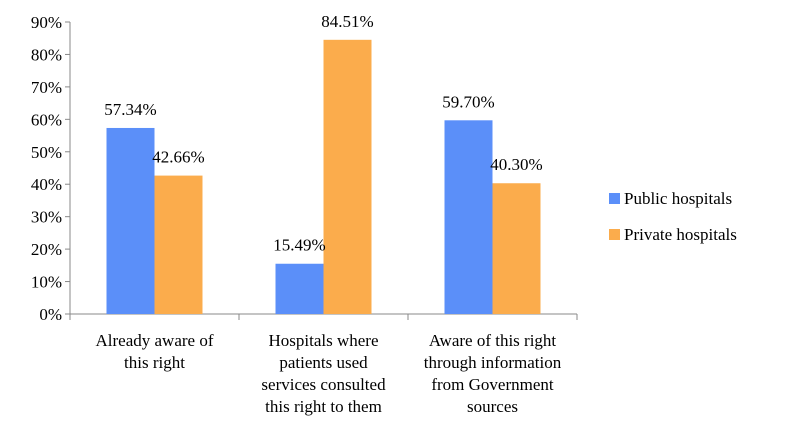 This screenshot has height=434, width=785. What do you see at coordinates (492, 406) in the screenshot?
I see `x-category-label: sources` at bounding box center [492, 406].